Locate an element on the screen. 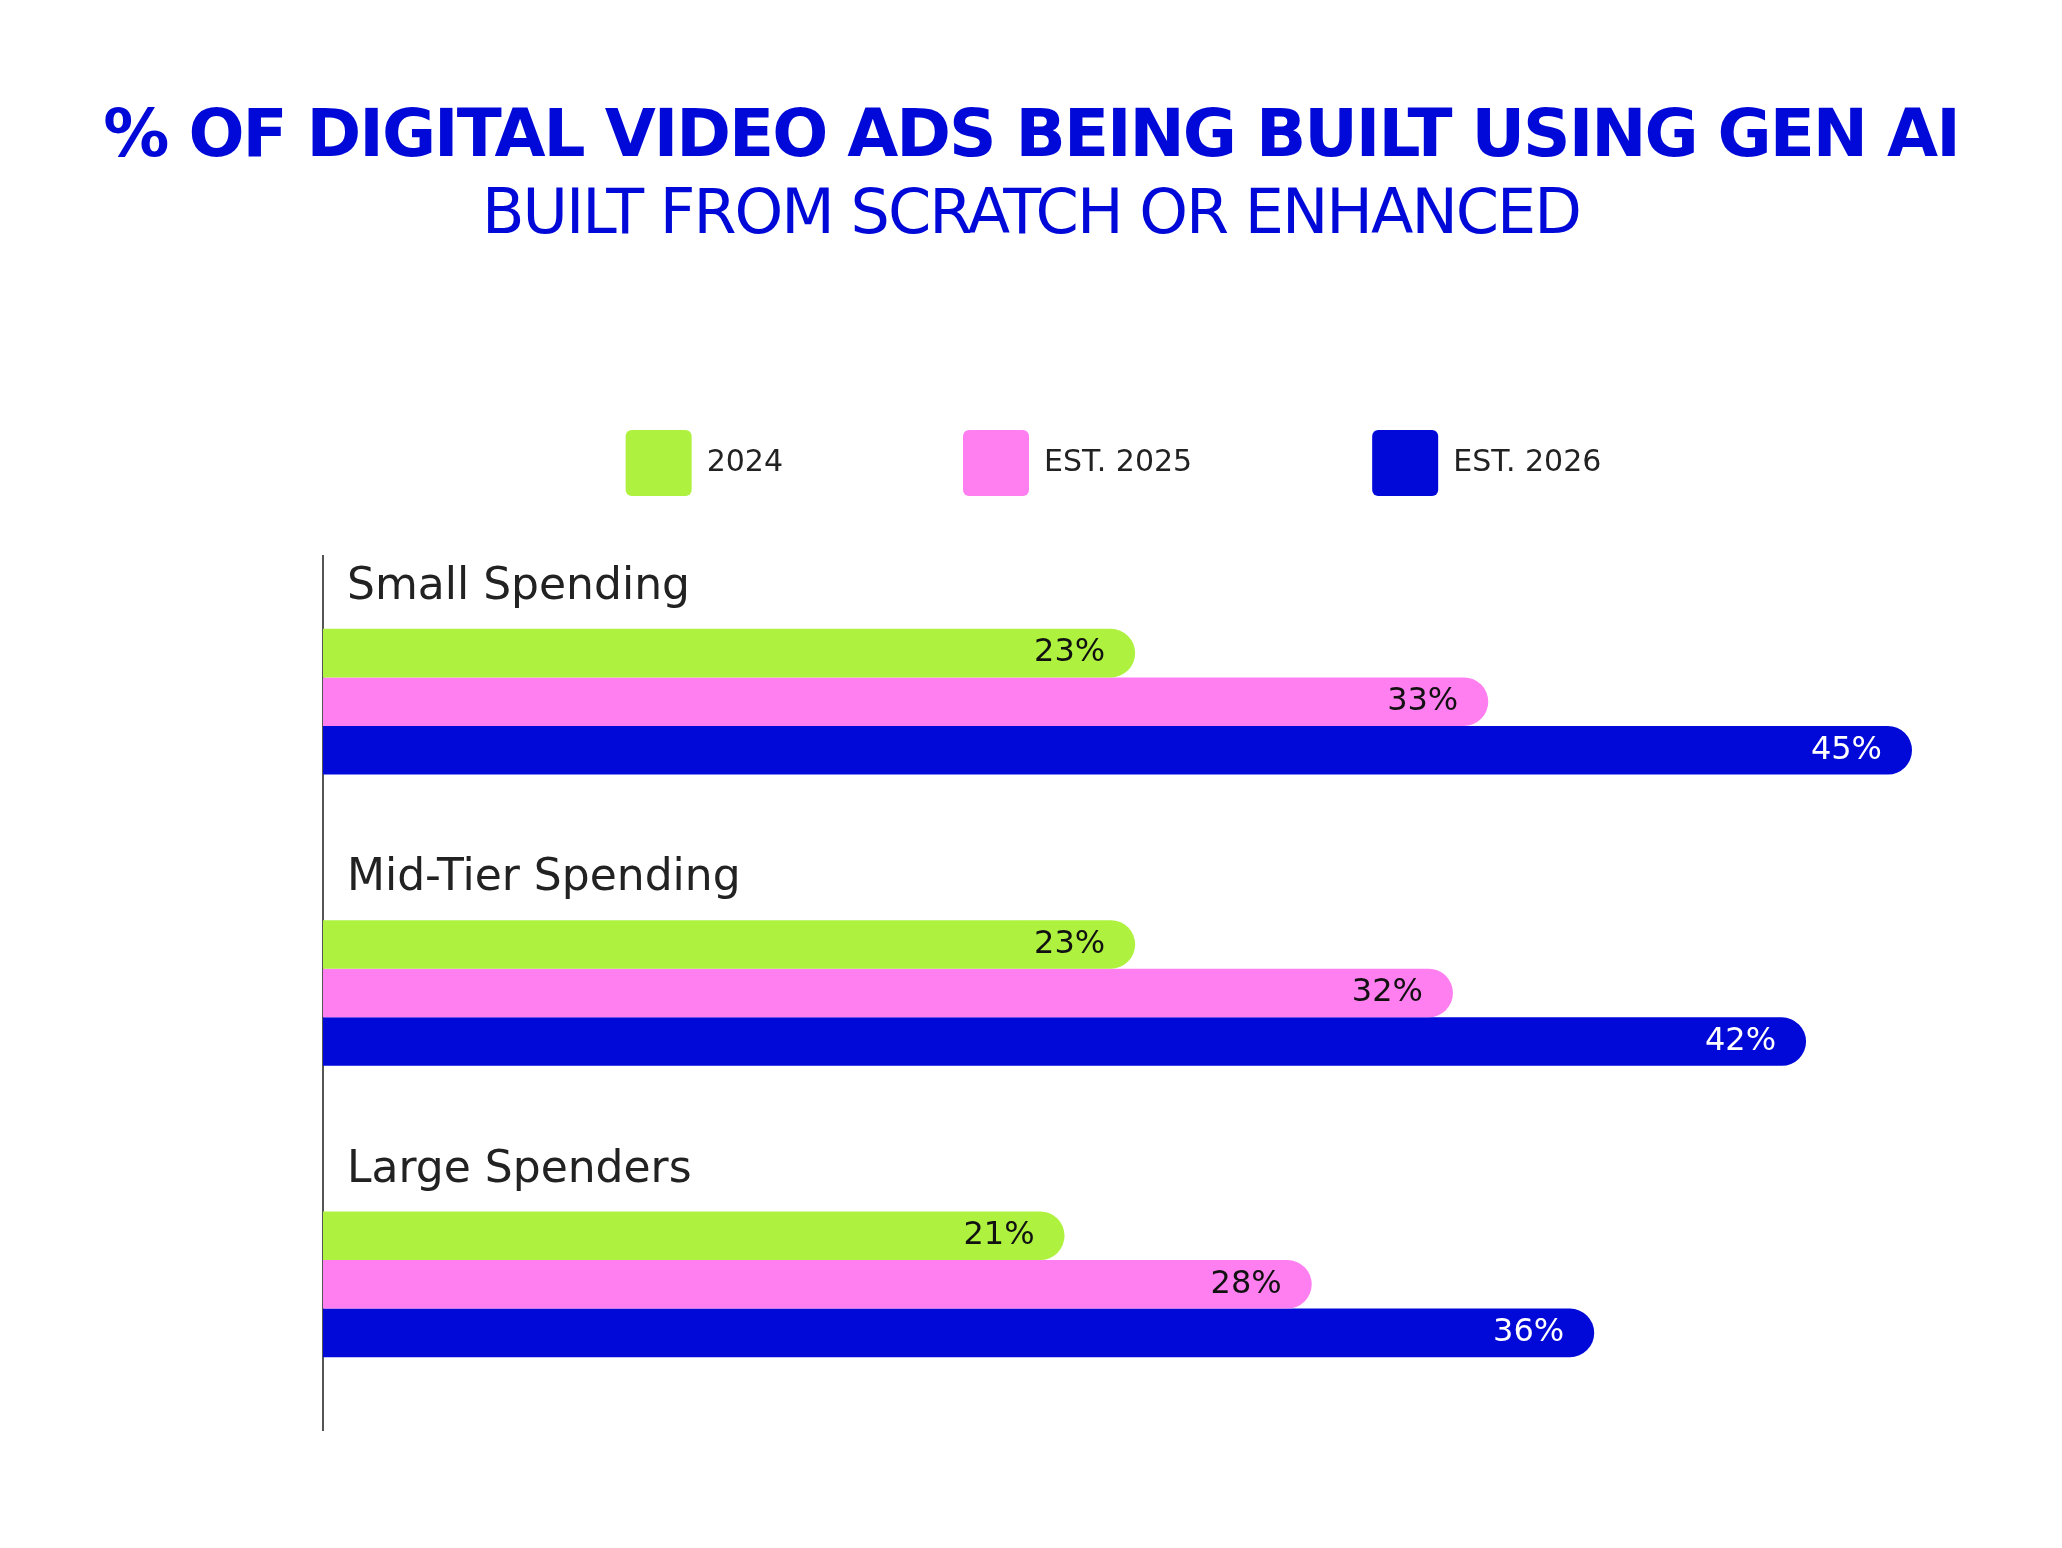 The width and height of the screenshot is (2062, 1548). data-label: 45% is located at coordinates (1846, 747).